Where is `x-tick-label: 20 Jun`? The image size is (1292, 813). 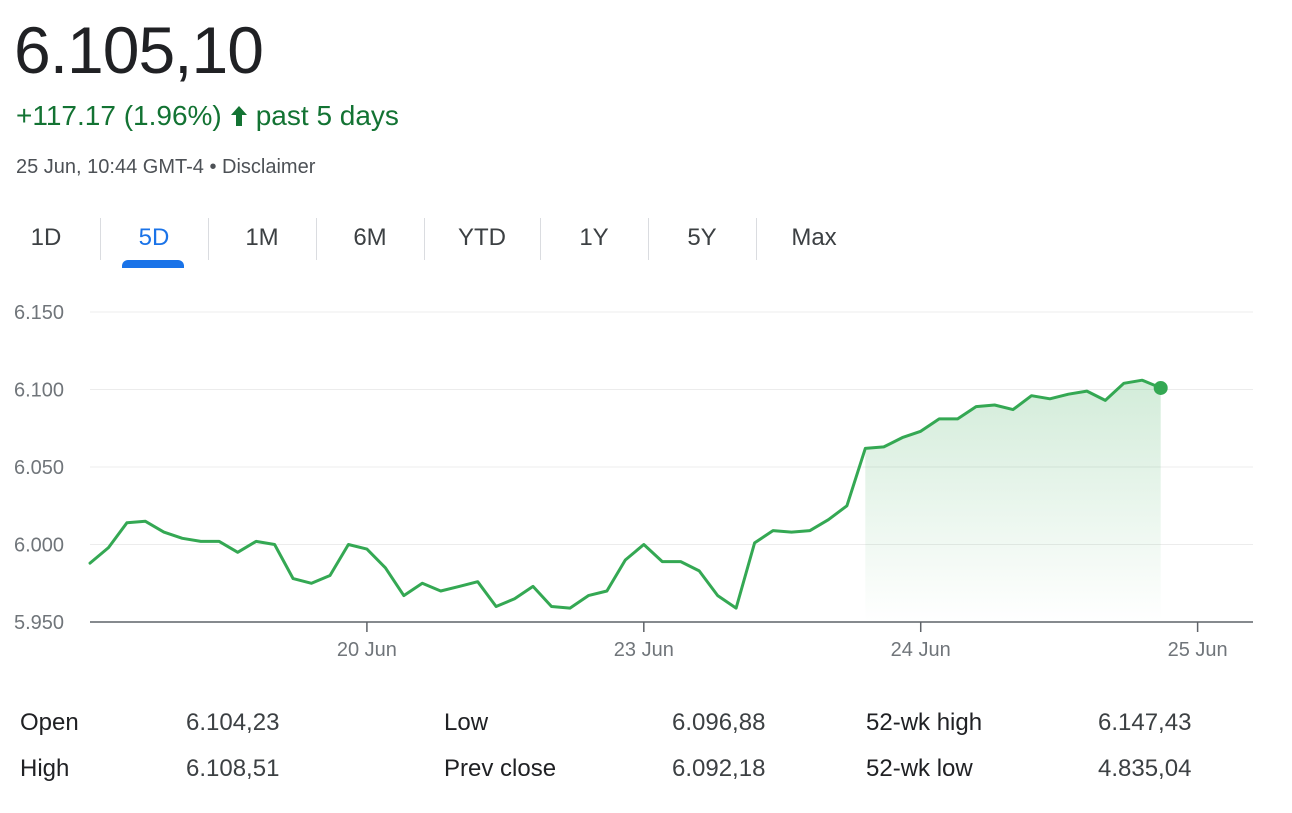
x-tick-label: 20 Jun is located at coordinates (367, 650).